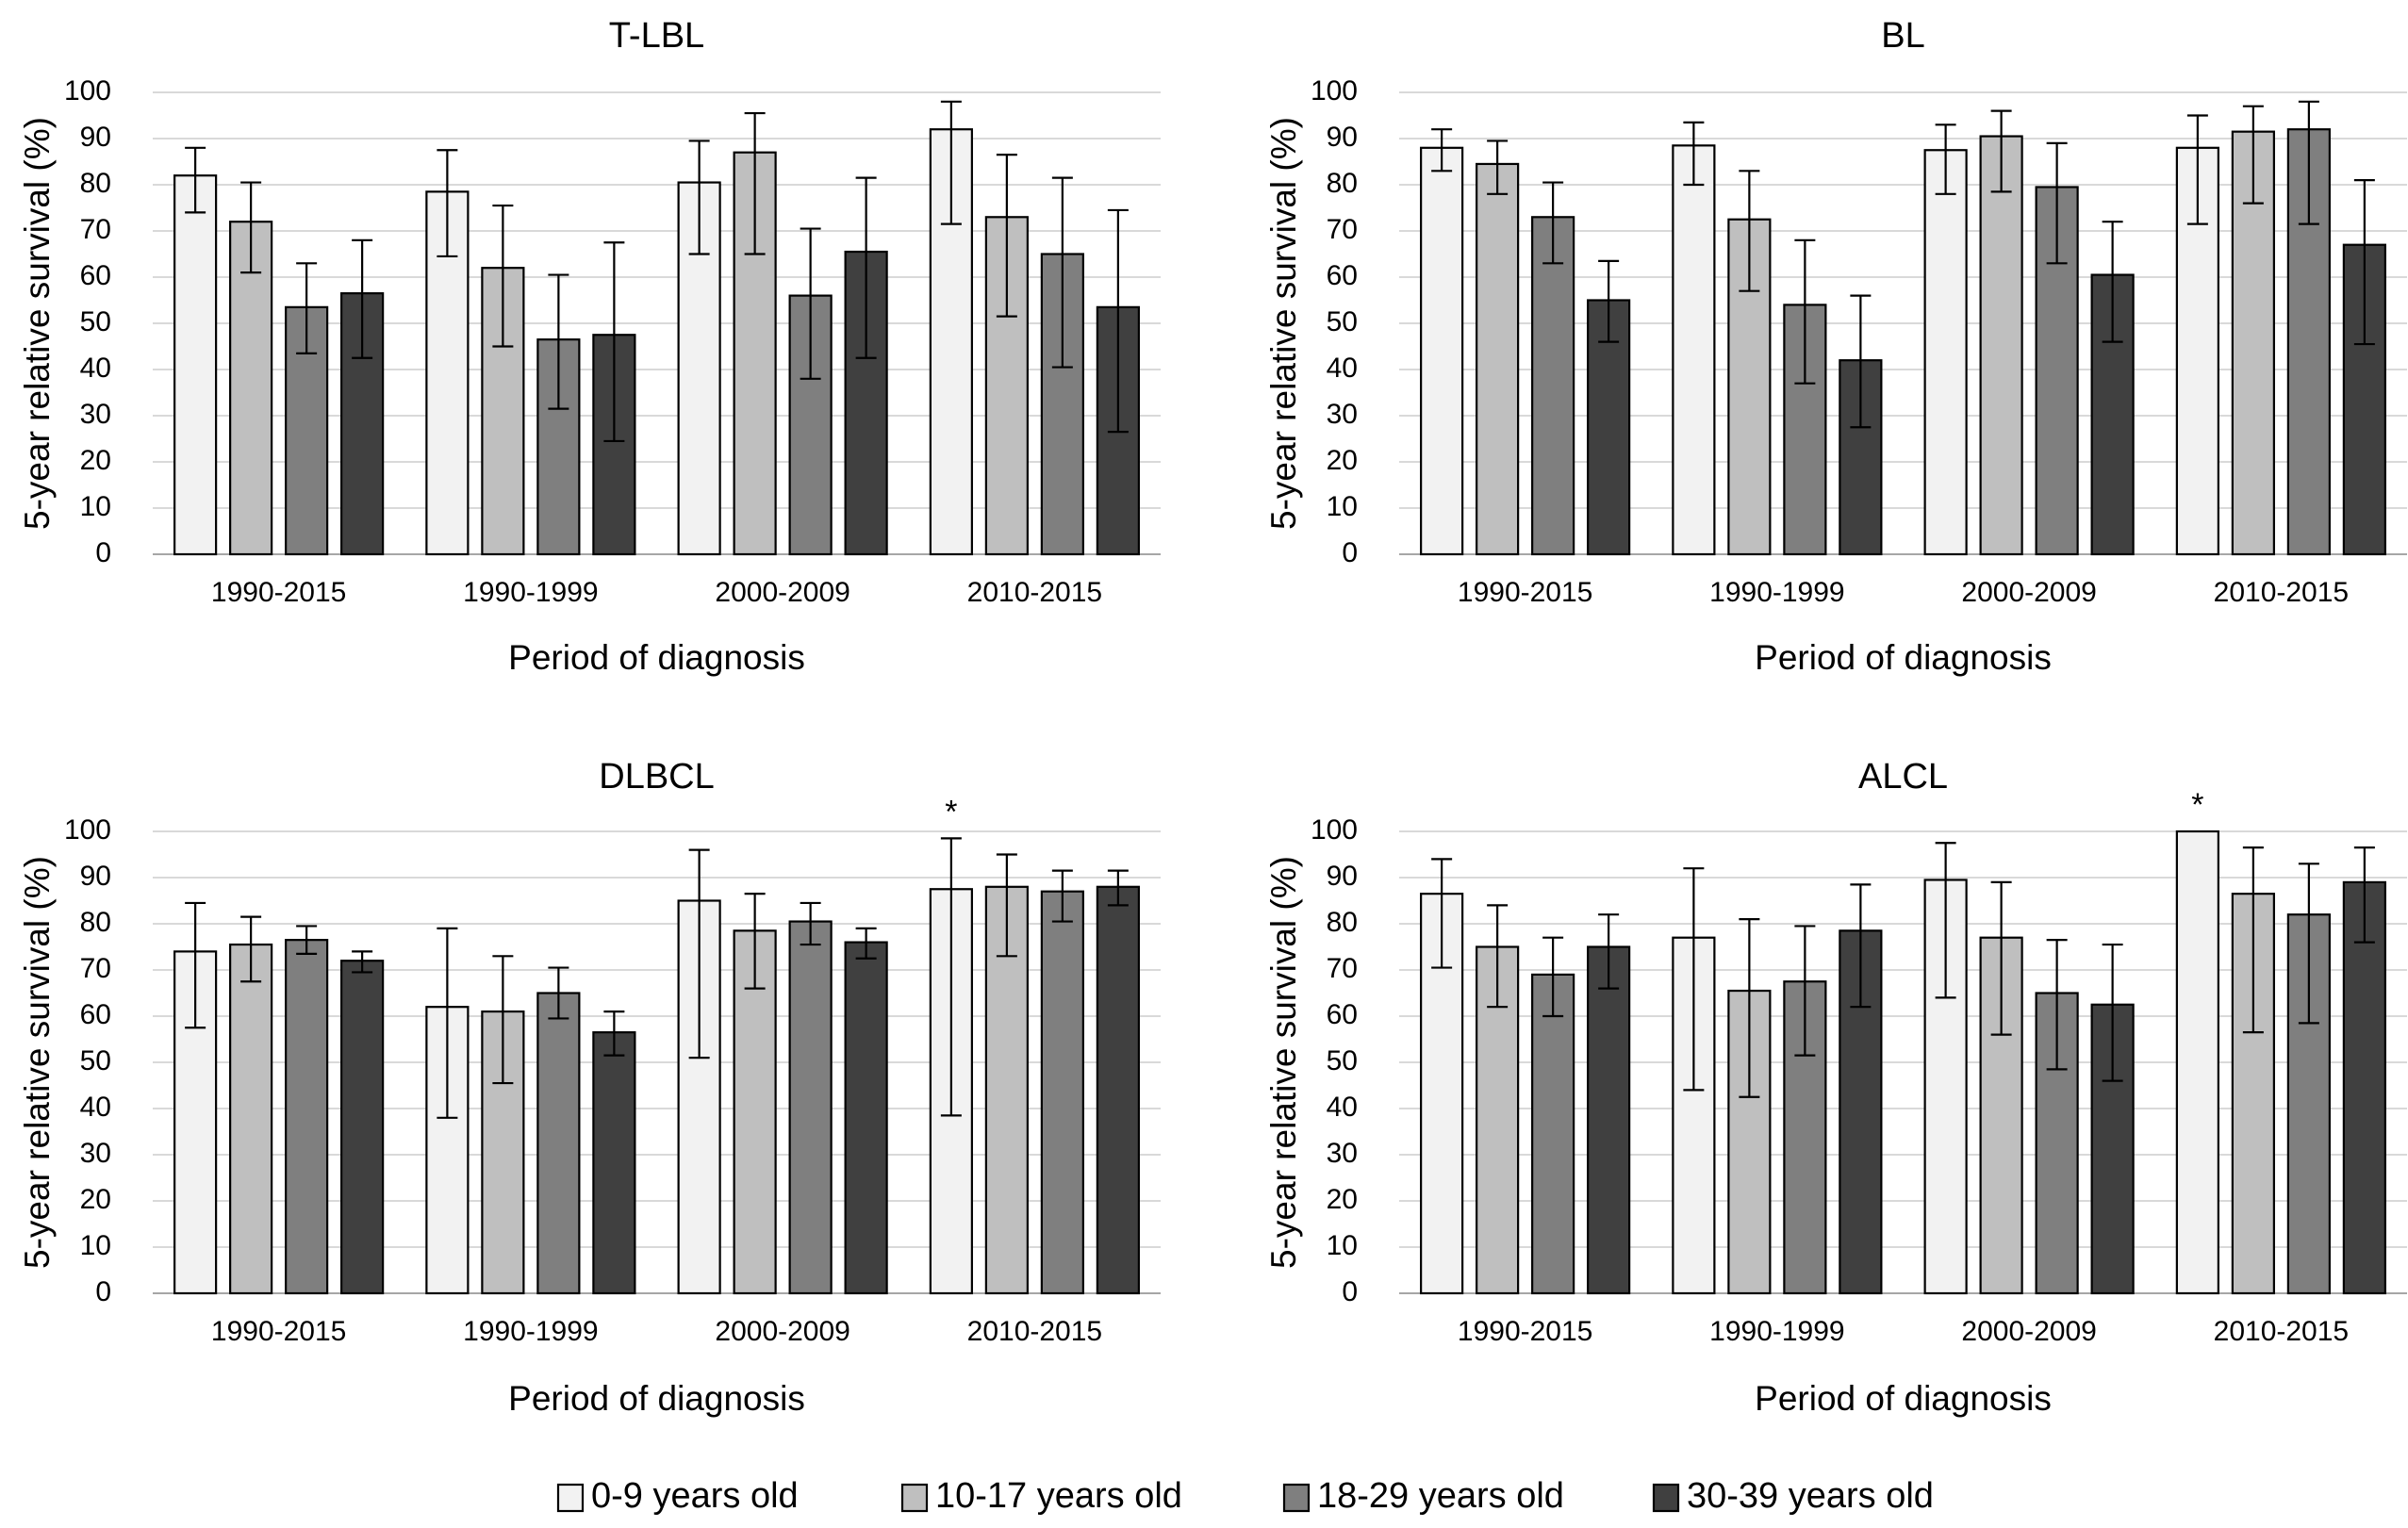 The image size is (2408, 1528). Describe the element at coordinates (570, 1498) in the screenshot. I see `legend-swatch` at that location.